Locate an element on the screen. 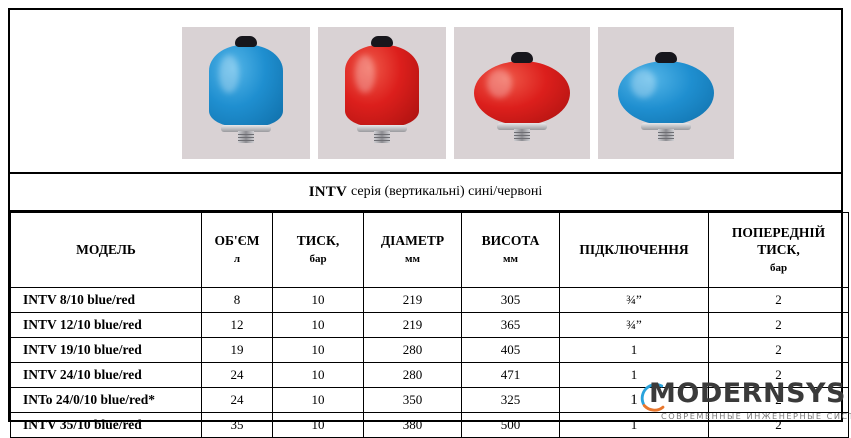 The image size is (851, 438). cell-height: 500 is located at coordinates (510, 425).